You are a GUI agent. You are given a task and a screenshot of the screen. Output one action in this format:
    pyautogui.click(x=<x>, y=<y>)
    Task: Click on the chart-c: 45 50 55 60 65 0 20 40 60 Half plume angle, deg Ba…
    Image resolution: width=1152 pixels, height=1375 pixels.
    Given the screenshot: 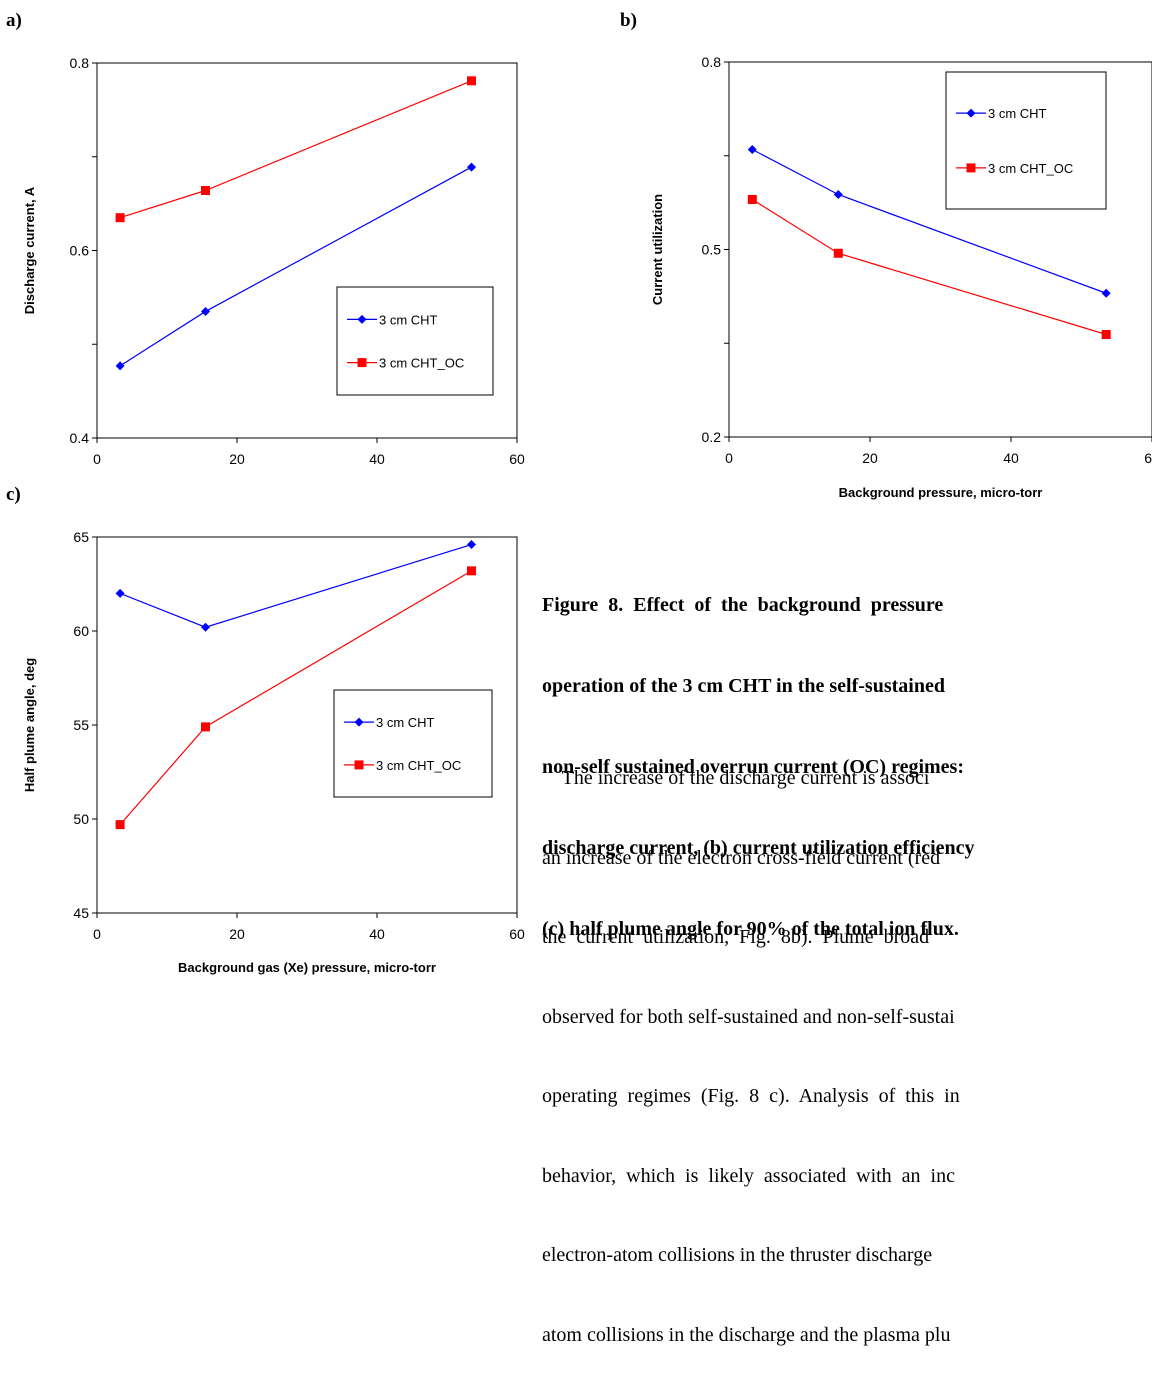 What is the action you would take?
    pyautogui.click(x=273, y=752)
    